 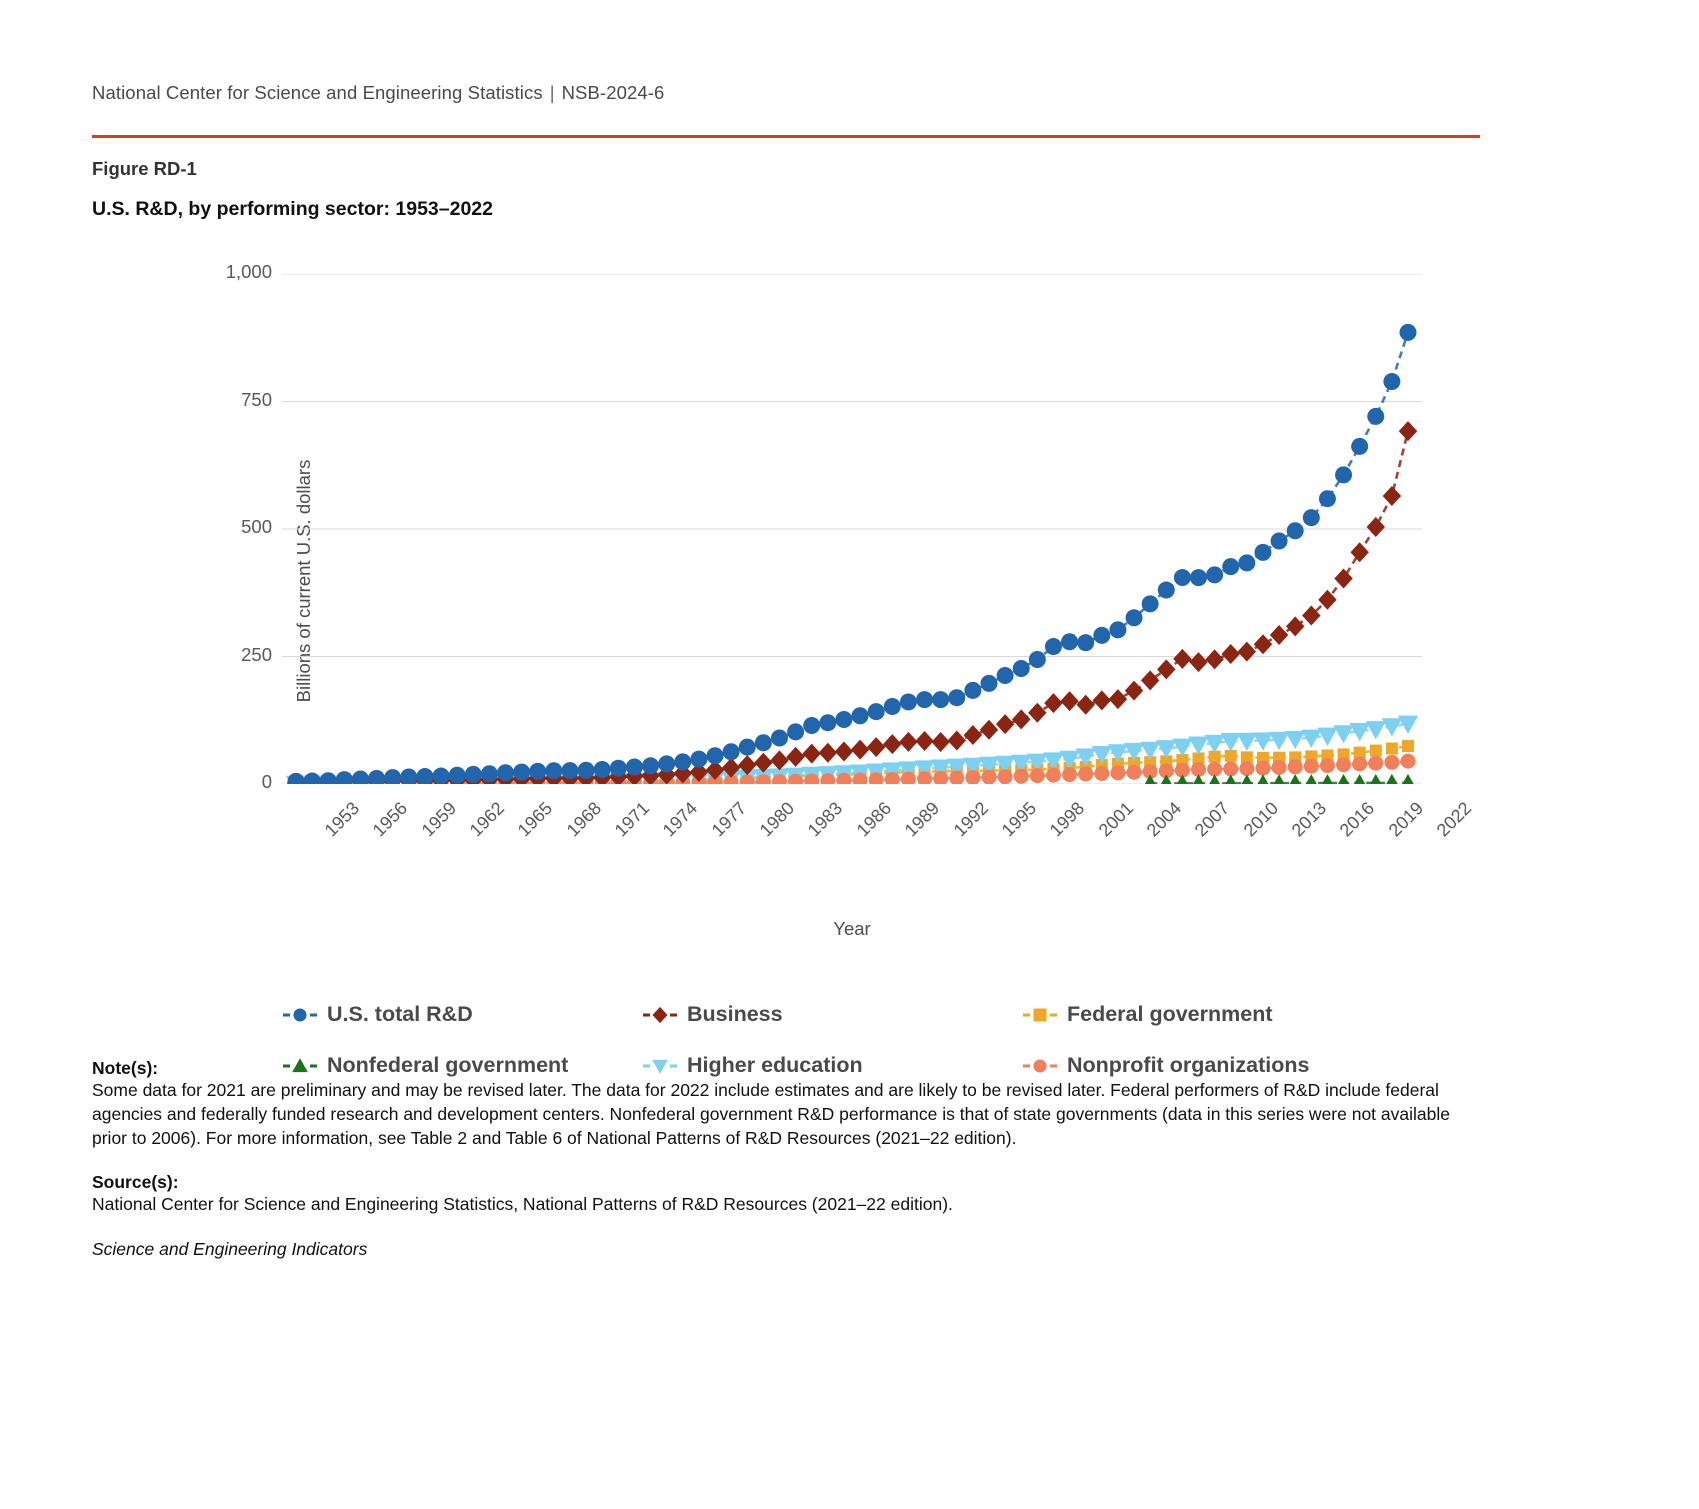 What do you see at coordinates (1405, 819) in the screenshot?
I see `x-tick-label: 2019` at bounding box center [1405, 819].